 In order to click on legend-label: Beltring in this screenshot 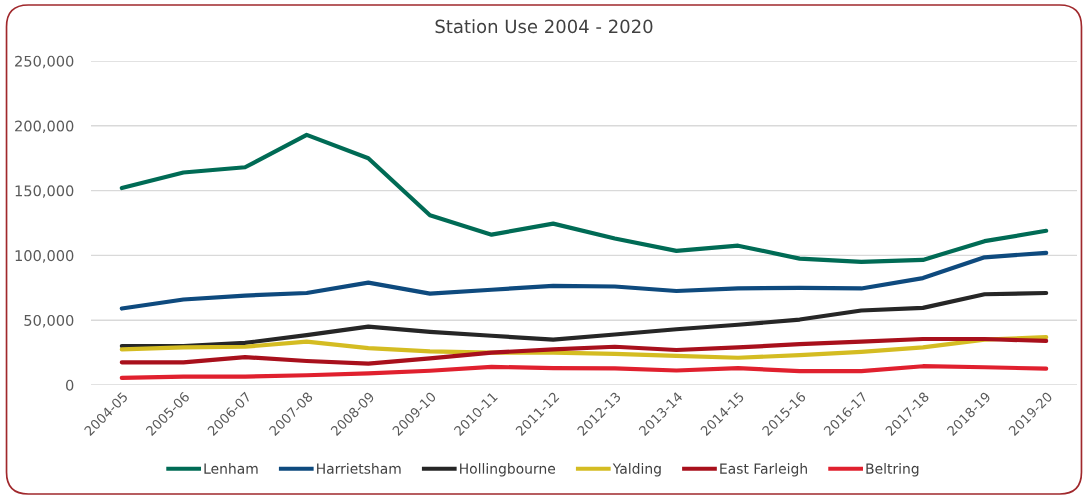, I will do `click(892, 470)`.